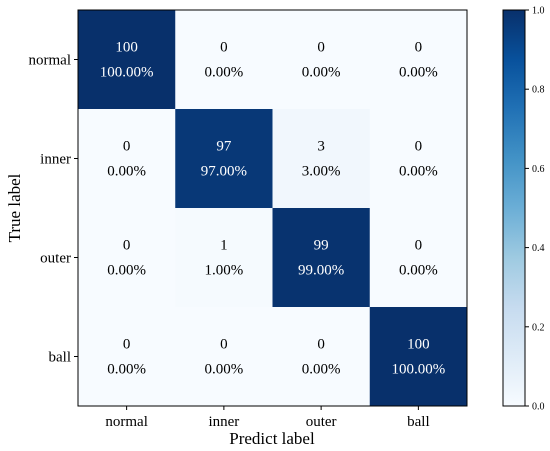 The height and width of the screenshot is (451, 550). I want to click on cell-percent-label: 3.00%, so click(321, 172).